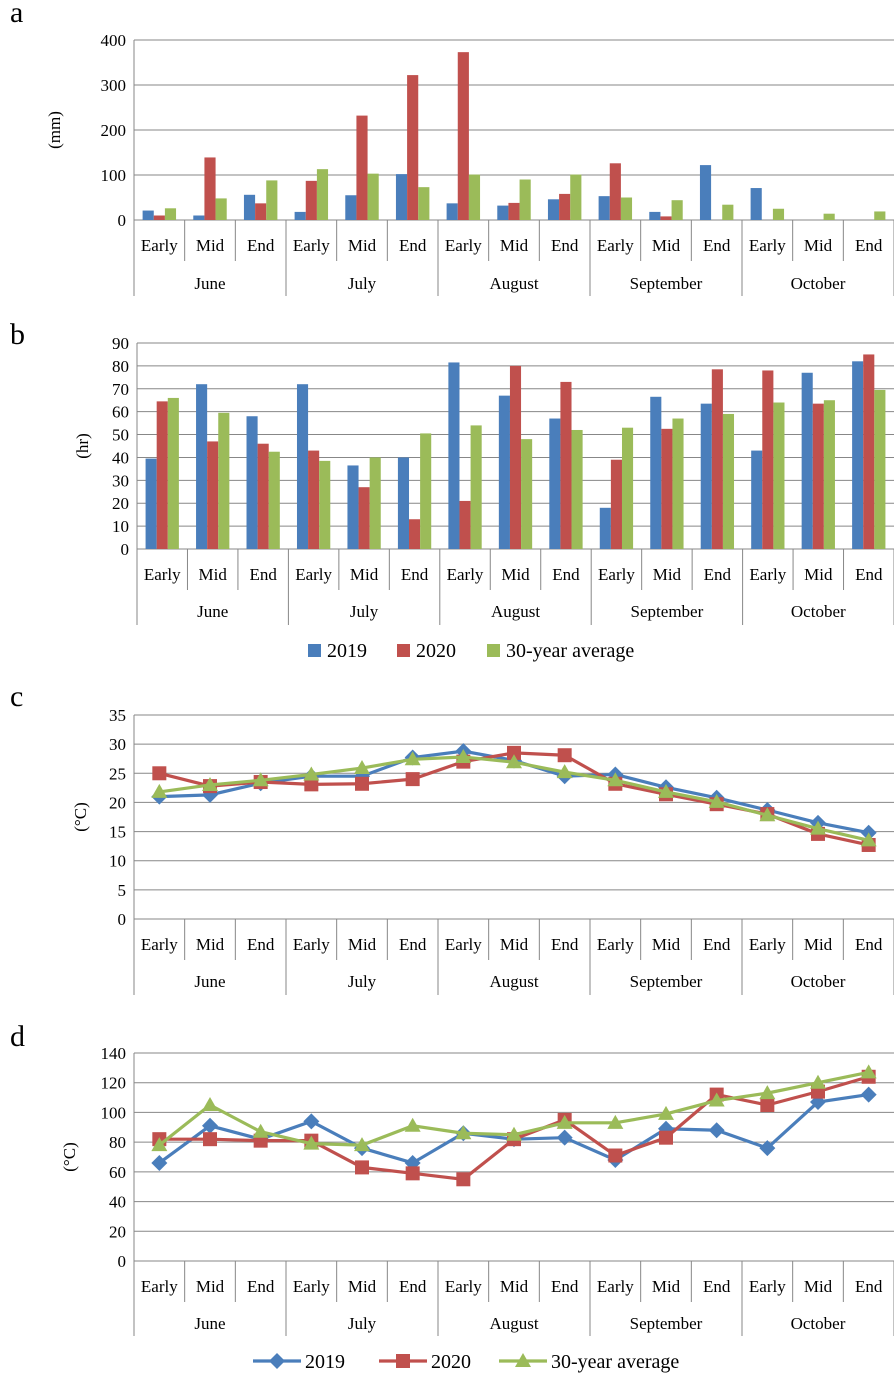  Describe the element at coordinates (120, 435) in the screenshot. I see `y-tick-label: 50` at that location.